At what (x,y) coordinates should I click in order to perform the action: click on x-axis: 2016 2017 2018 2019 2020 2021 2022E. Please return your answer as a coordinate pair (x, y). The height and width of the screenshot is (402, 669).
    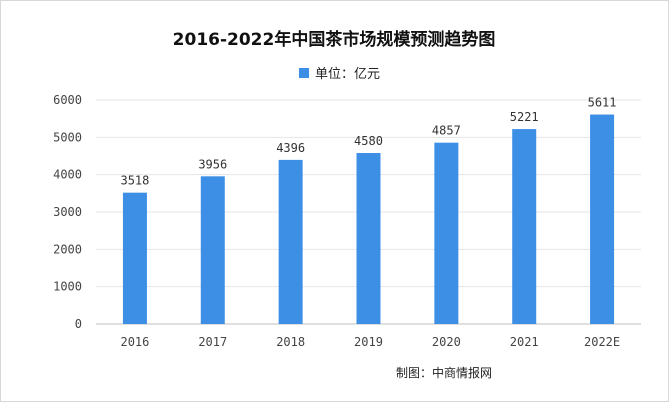
    Looking at the image, I should click on (370, 342).